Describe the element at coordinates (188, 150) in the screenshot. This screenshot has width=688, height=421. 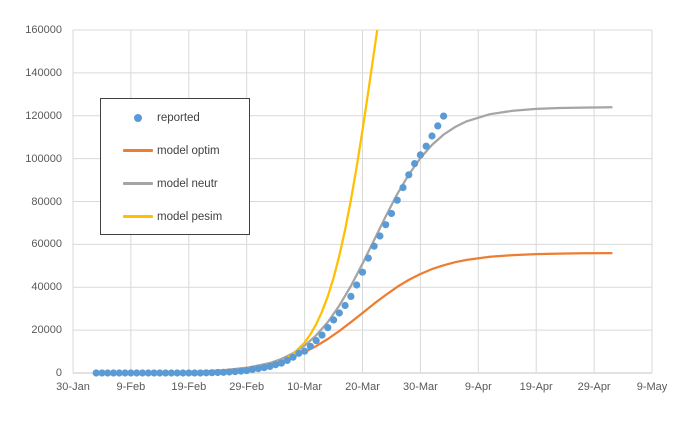
I see `legend-label-model-optim: model optim` at that location.